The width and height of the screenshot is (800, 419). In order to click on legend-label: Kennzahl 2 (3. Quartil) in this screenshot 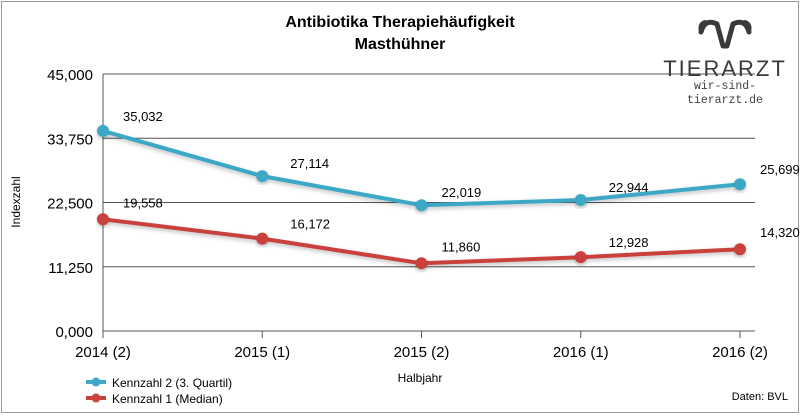, I will do `click(172, 383)`.